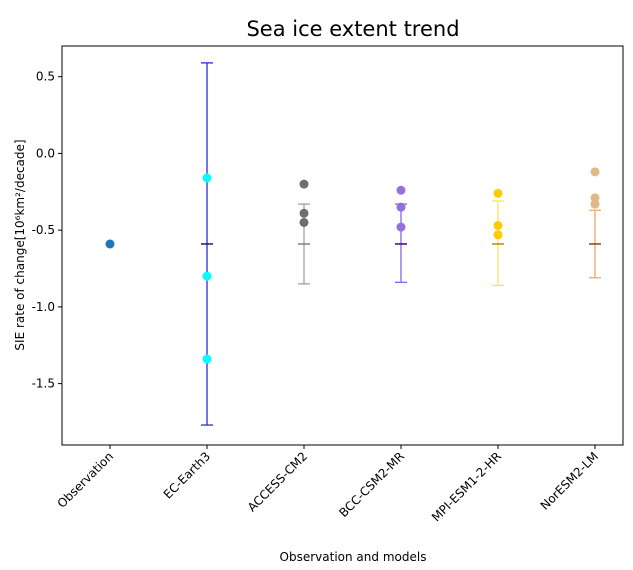 The height and width of the screenshot is (570, 633). I want to click on y-tick-label: 0.5, so click(45, 77).